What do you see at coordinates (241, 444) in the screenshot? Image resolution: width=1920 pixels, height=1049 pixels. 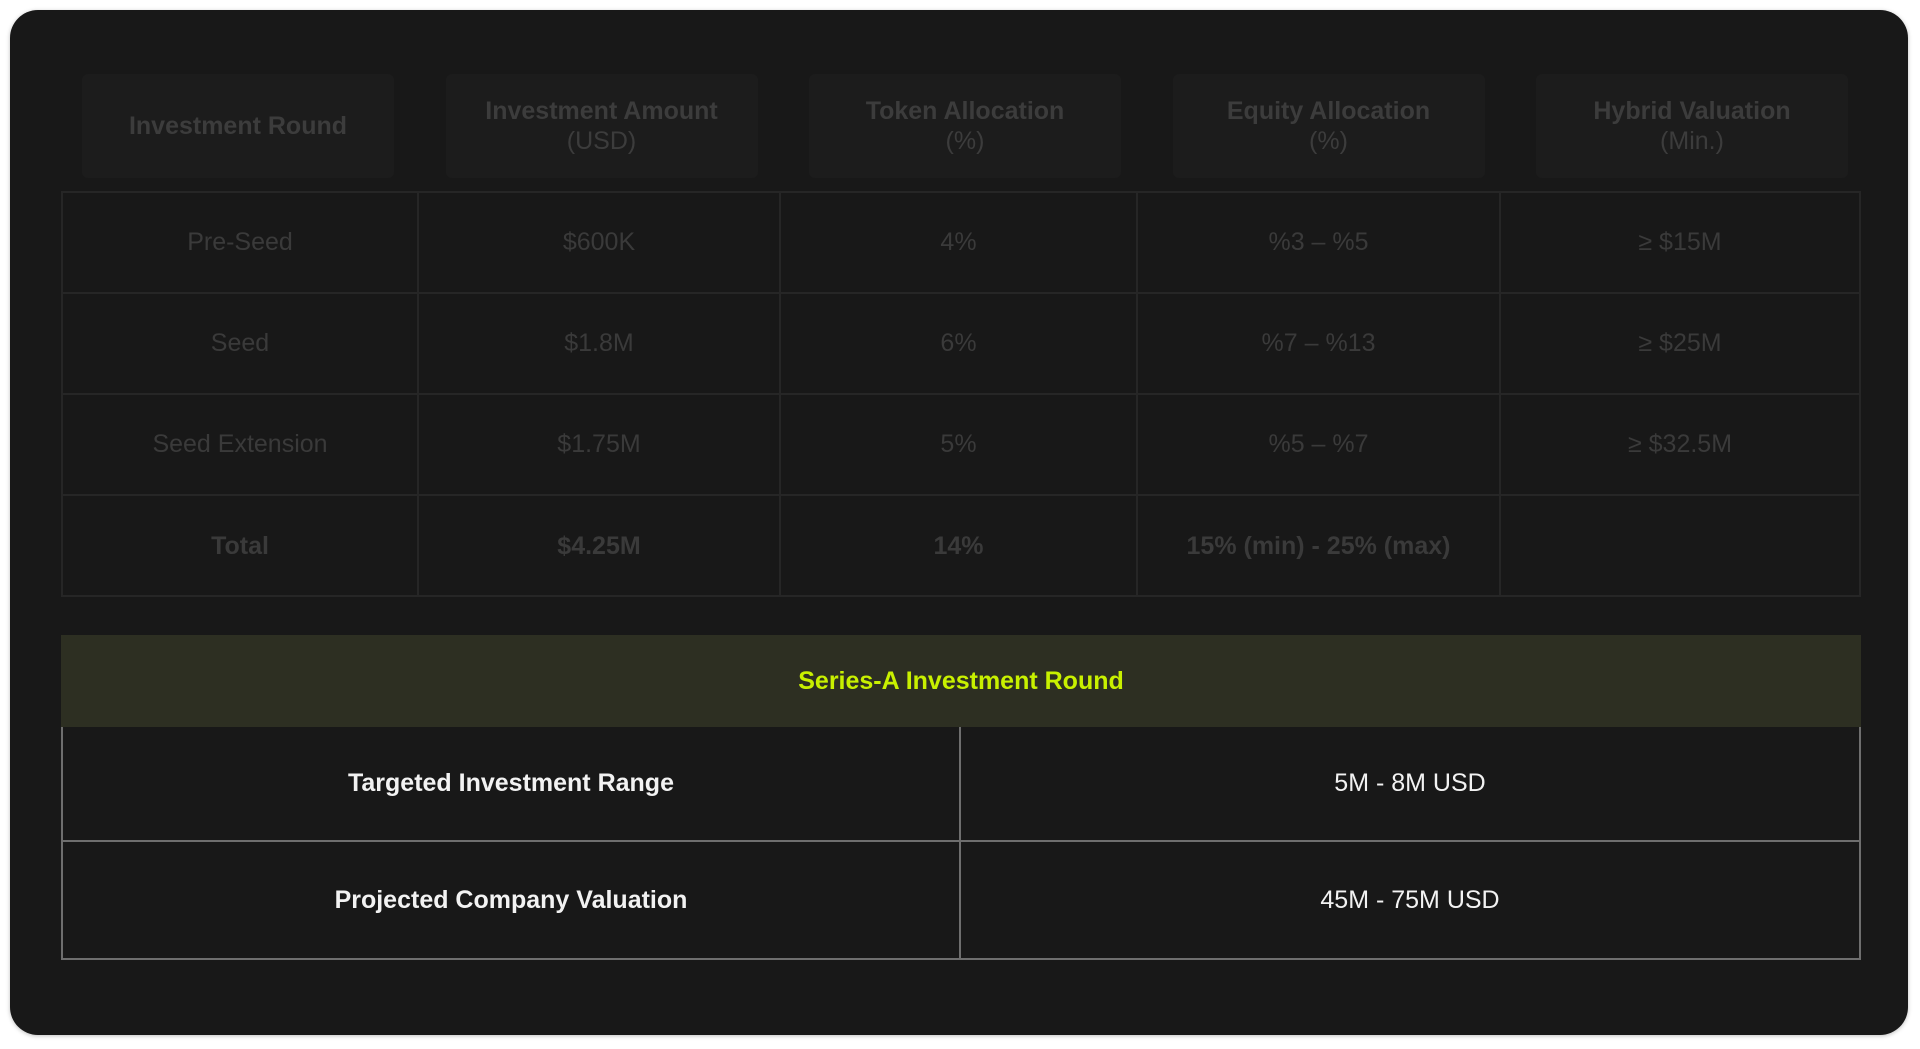 I see `round-cell: Seed Extension` at bounding box center [241, 444].